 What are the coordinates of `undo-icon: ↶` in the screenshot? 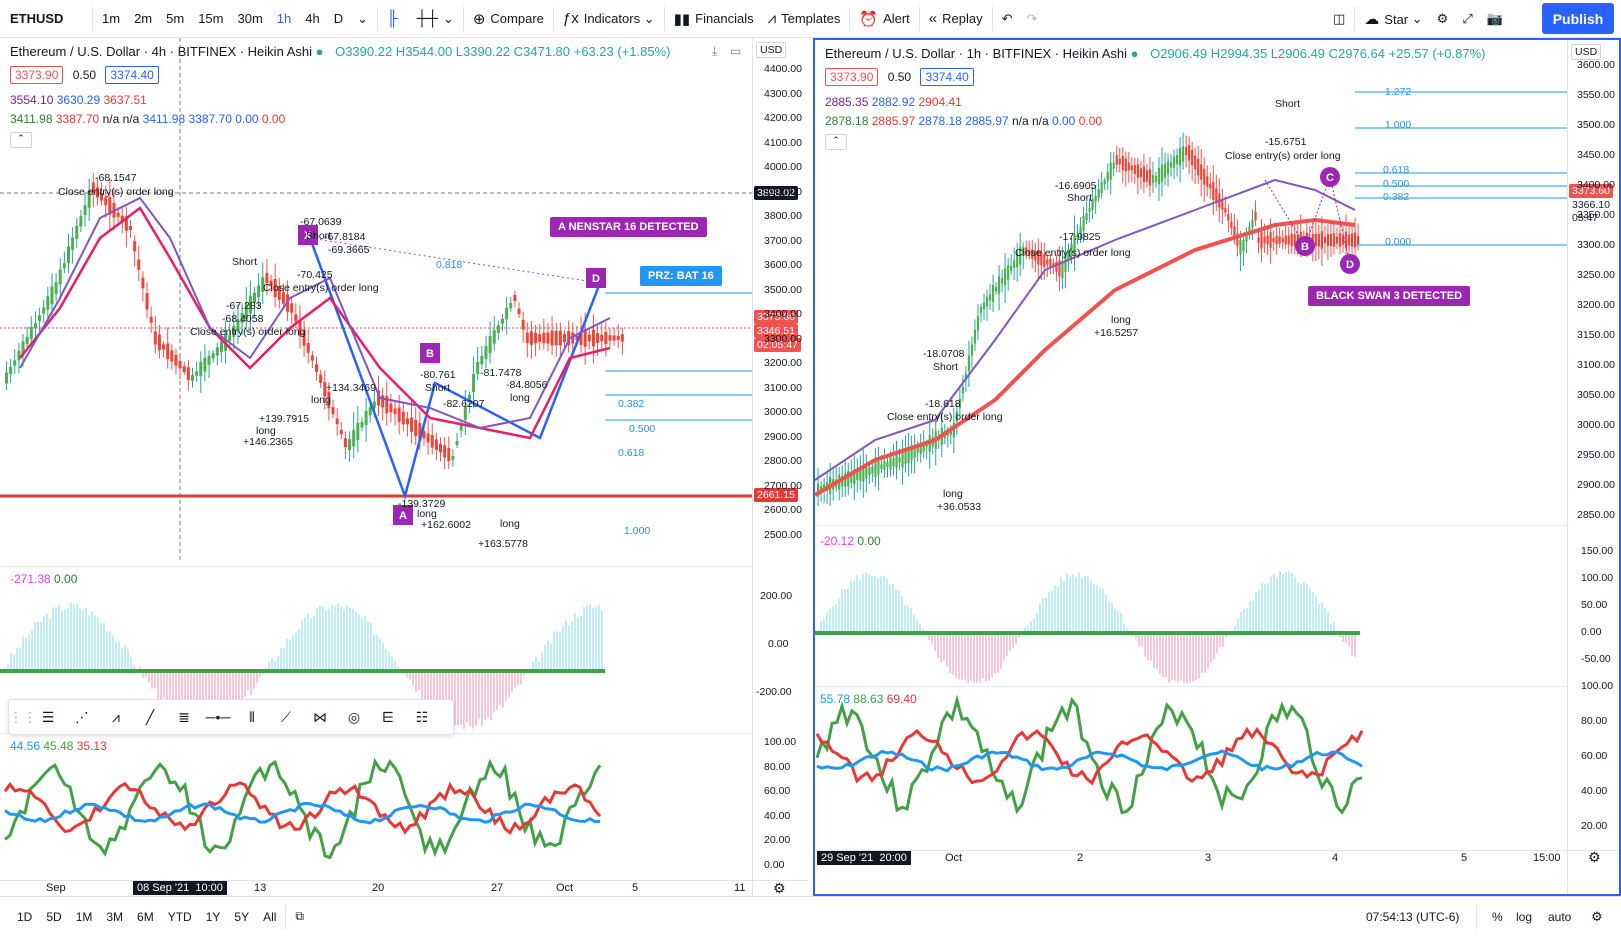 It's located at (1007, 18).